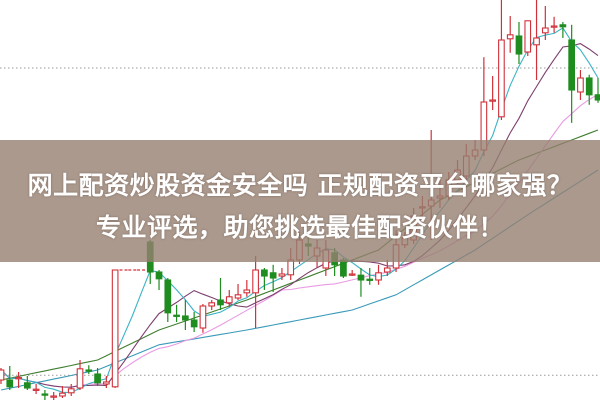 The image size is (600, 400). What do you see at coordinates (299, 227) in the screenshot?
I see `banner-subheadline: 专业评选，助您挑选最佳配资伙伴！` at bounding box center [299, 227].